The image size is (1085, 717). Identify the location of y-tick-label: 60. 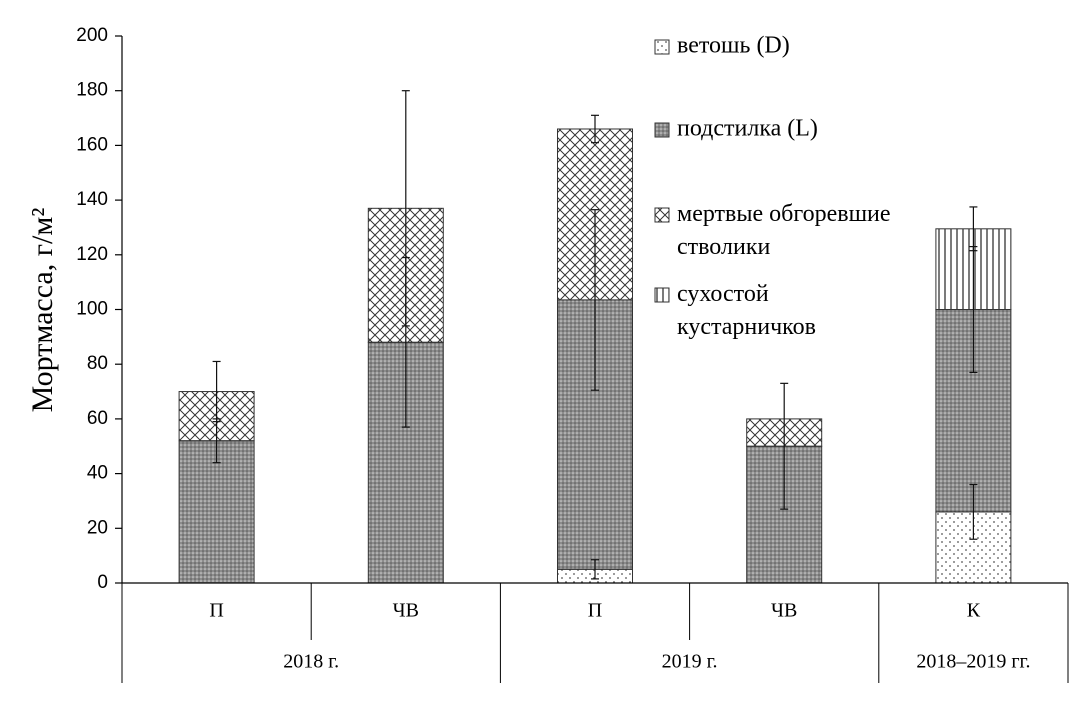
(97, 418).